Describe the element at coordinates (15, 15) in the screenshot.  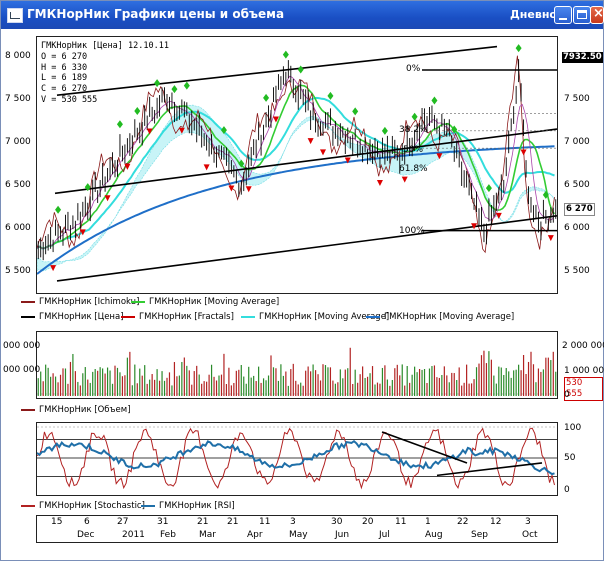
I see `chart-app-icon` at that location.